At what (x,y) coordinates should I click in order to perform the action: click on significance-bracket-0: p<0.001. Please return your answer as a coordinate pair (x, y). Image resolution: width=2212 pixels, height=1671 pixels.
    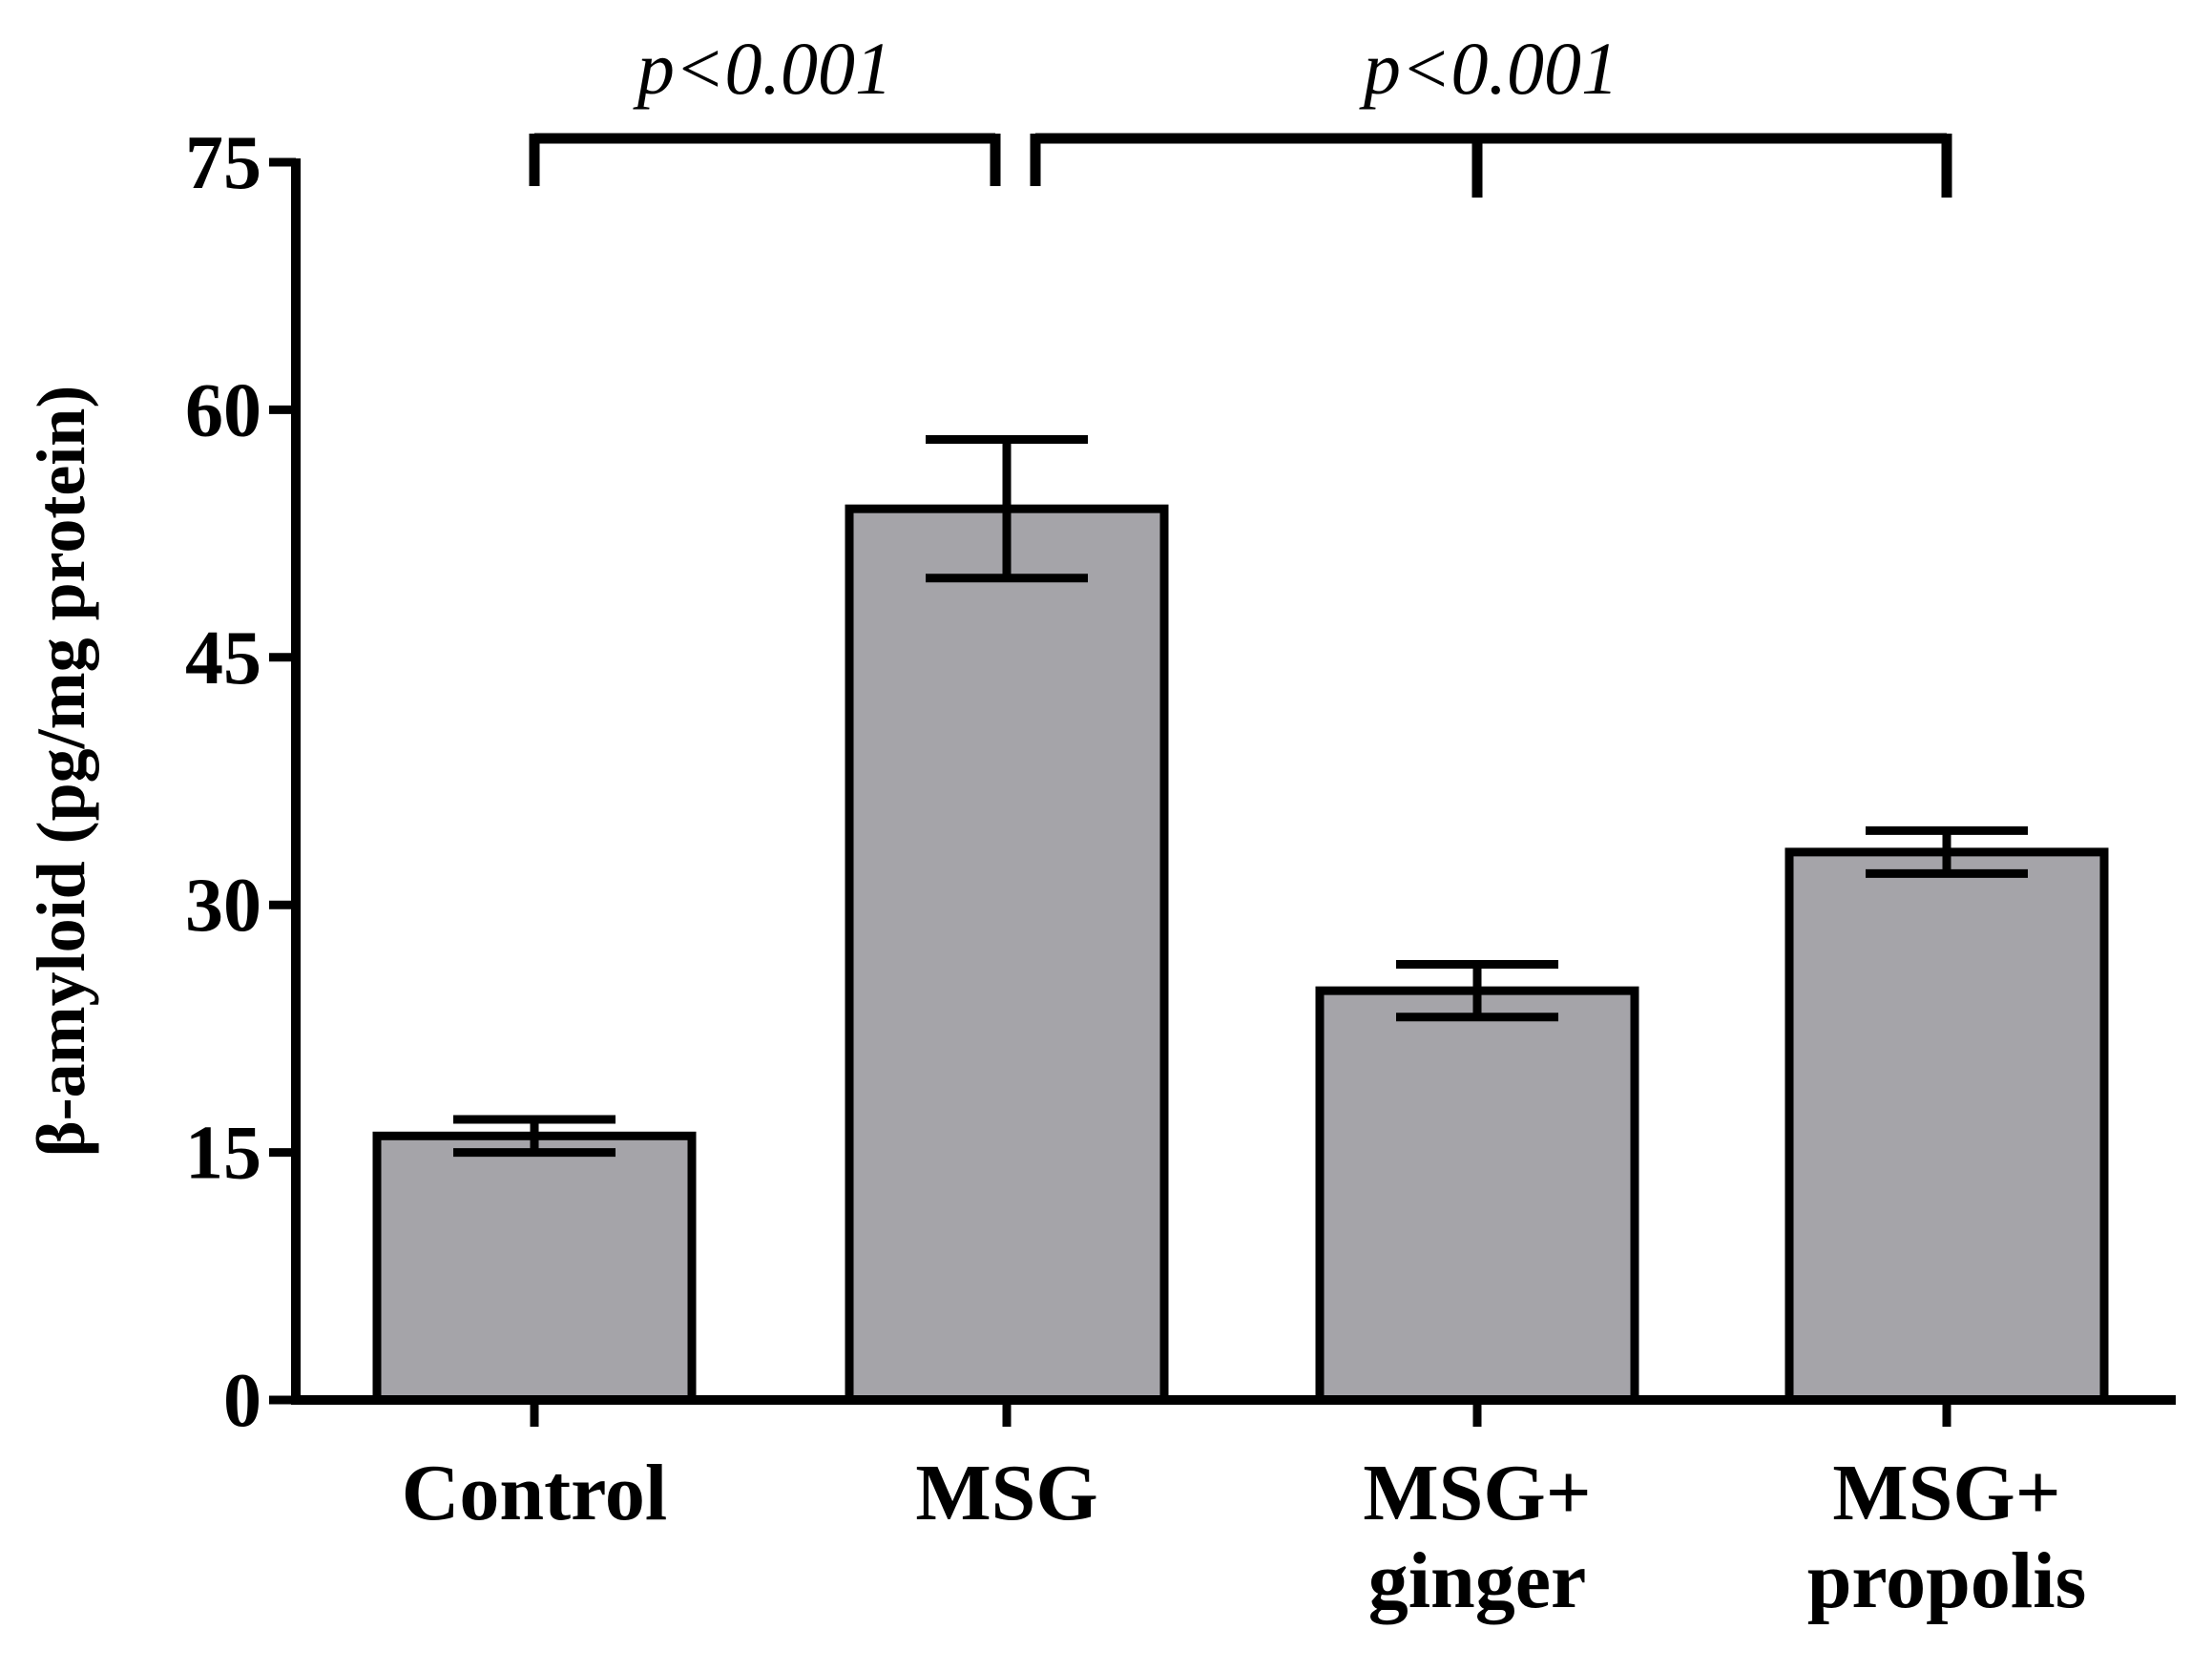
    Looking at the image, I should click on (765, 106).